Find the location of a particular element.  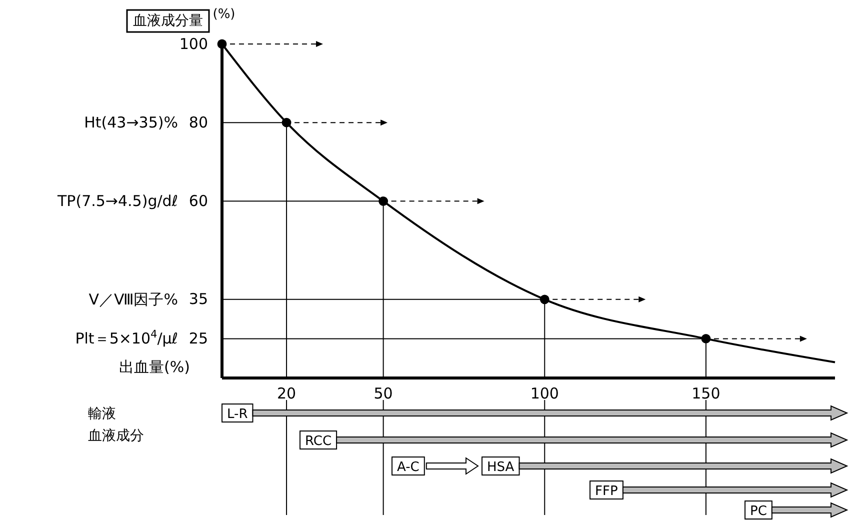

text: L-R is located at coordinates (237, 414).